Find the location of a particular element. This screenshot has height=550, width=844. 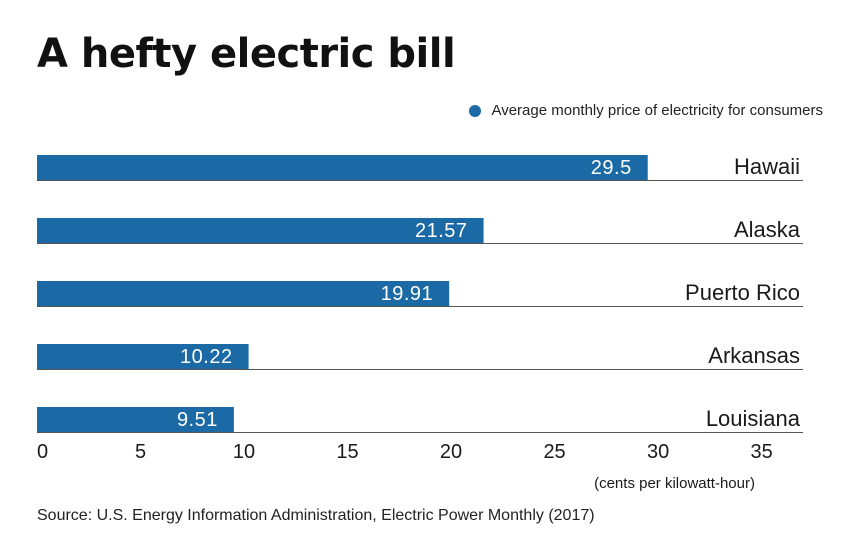

x-axis-label: (cents per kilowatt-hour) is located at coordinates (674, 483).